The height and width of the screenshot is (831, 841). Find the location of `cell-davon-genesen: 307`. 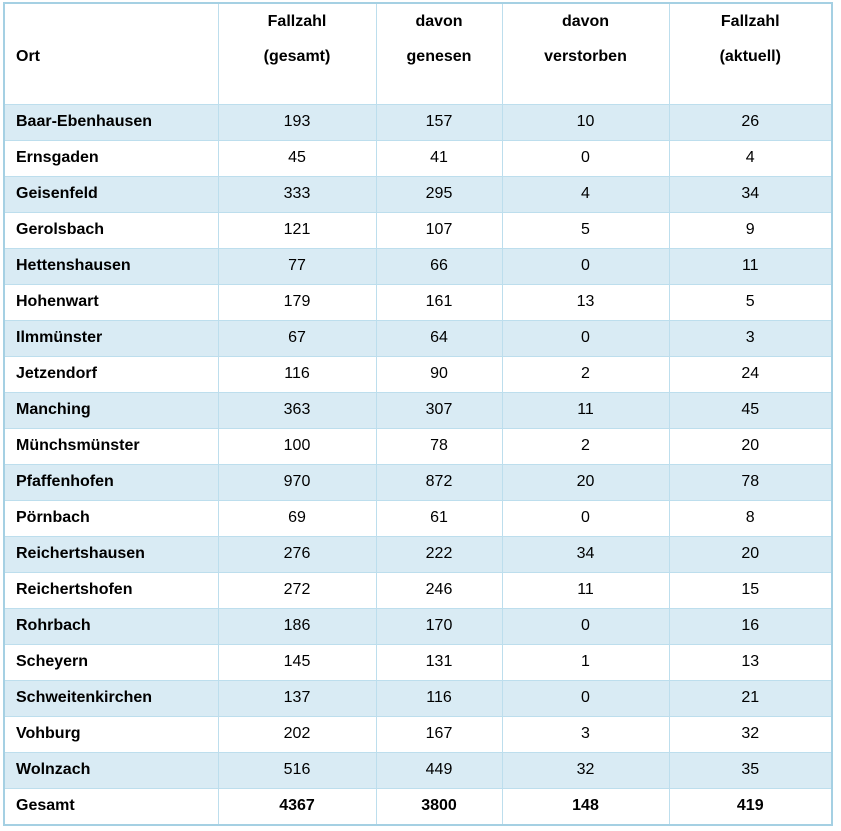

cell-davon-genesen: 307 is located at coordinates (439, 410).